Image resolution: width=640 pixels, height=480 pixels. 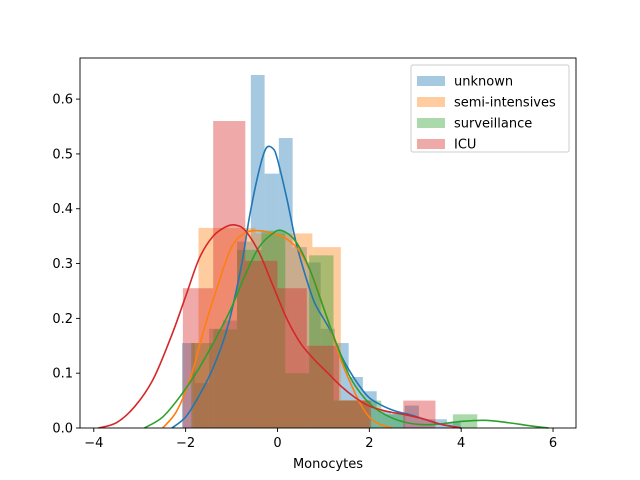 What do you see at coordinates (461, 443) in the screenshot?
I see `x-tick-label: 4` at bounding box center [461, 443].